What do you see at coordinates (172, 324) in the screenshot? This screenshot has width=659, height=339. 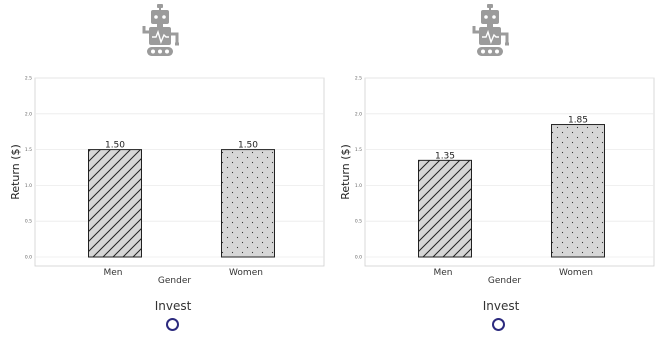 I see `invest-radio-left` at bounding box center [172, 324].